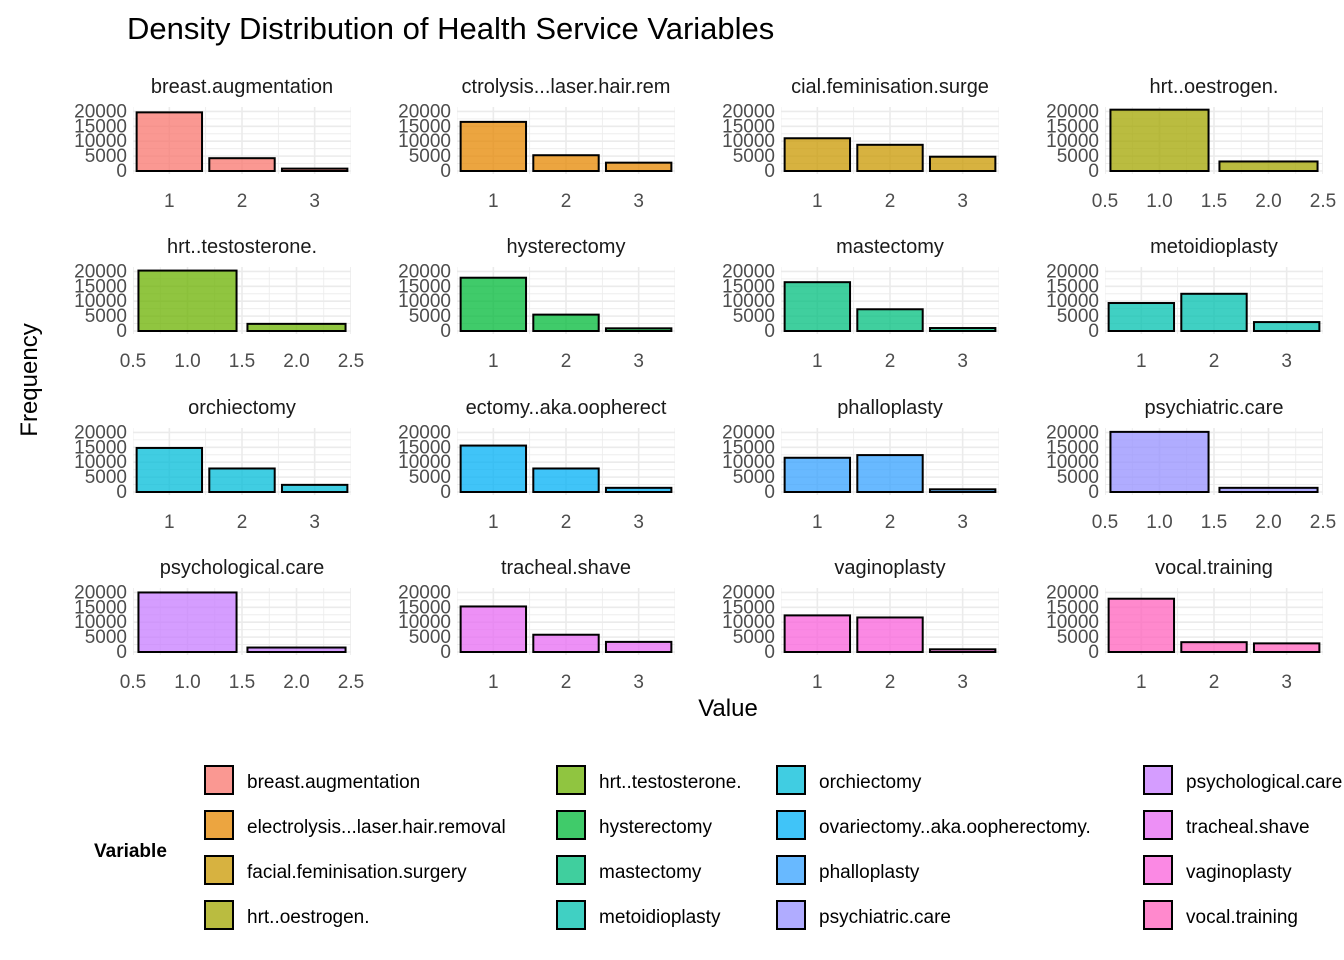 The height and width of the screenshot is (960, 1344). I want to click on panel-title: vocal.training, so click(1214, 568).